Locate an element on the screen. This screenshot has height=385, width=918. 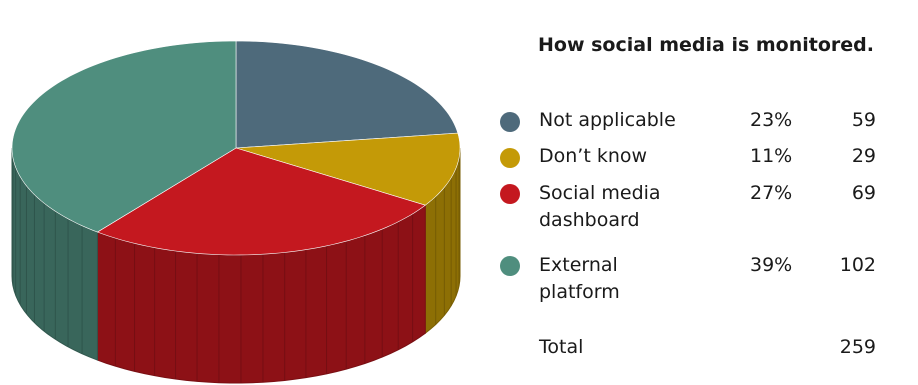
pie-slice-not-applicable is located at coordinates (347, 94).